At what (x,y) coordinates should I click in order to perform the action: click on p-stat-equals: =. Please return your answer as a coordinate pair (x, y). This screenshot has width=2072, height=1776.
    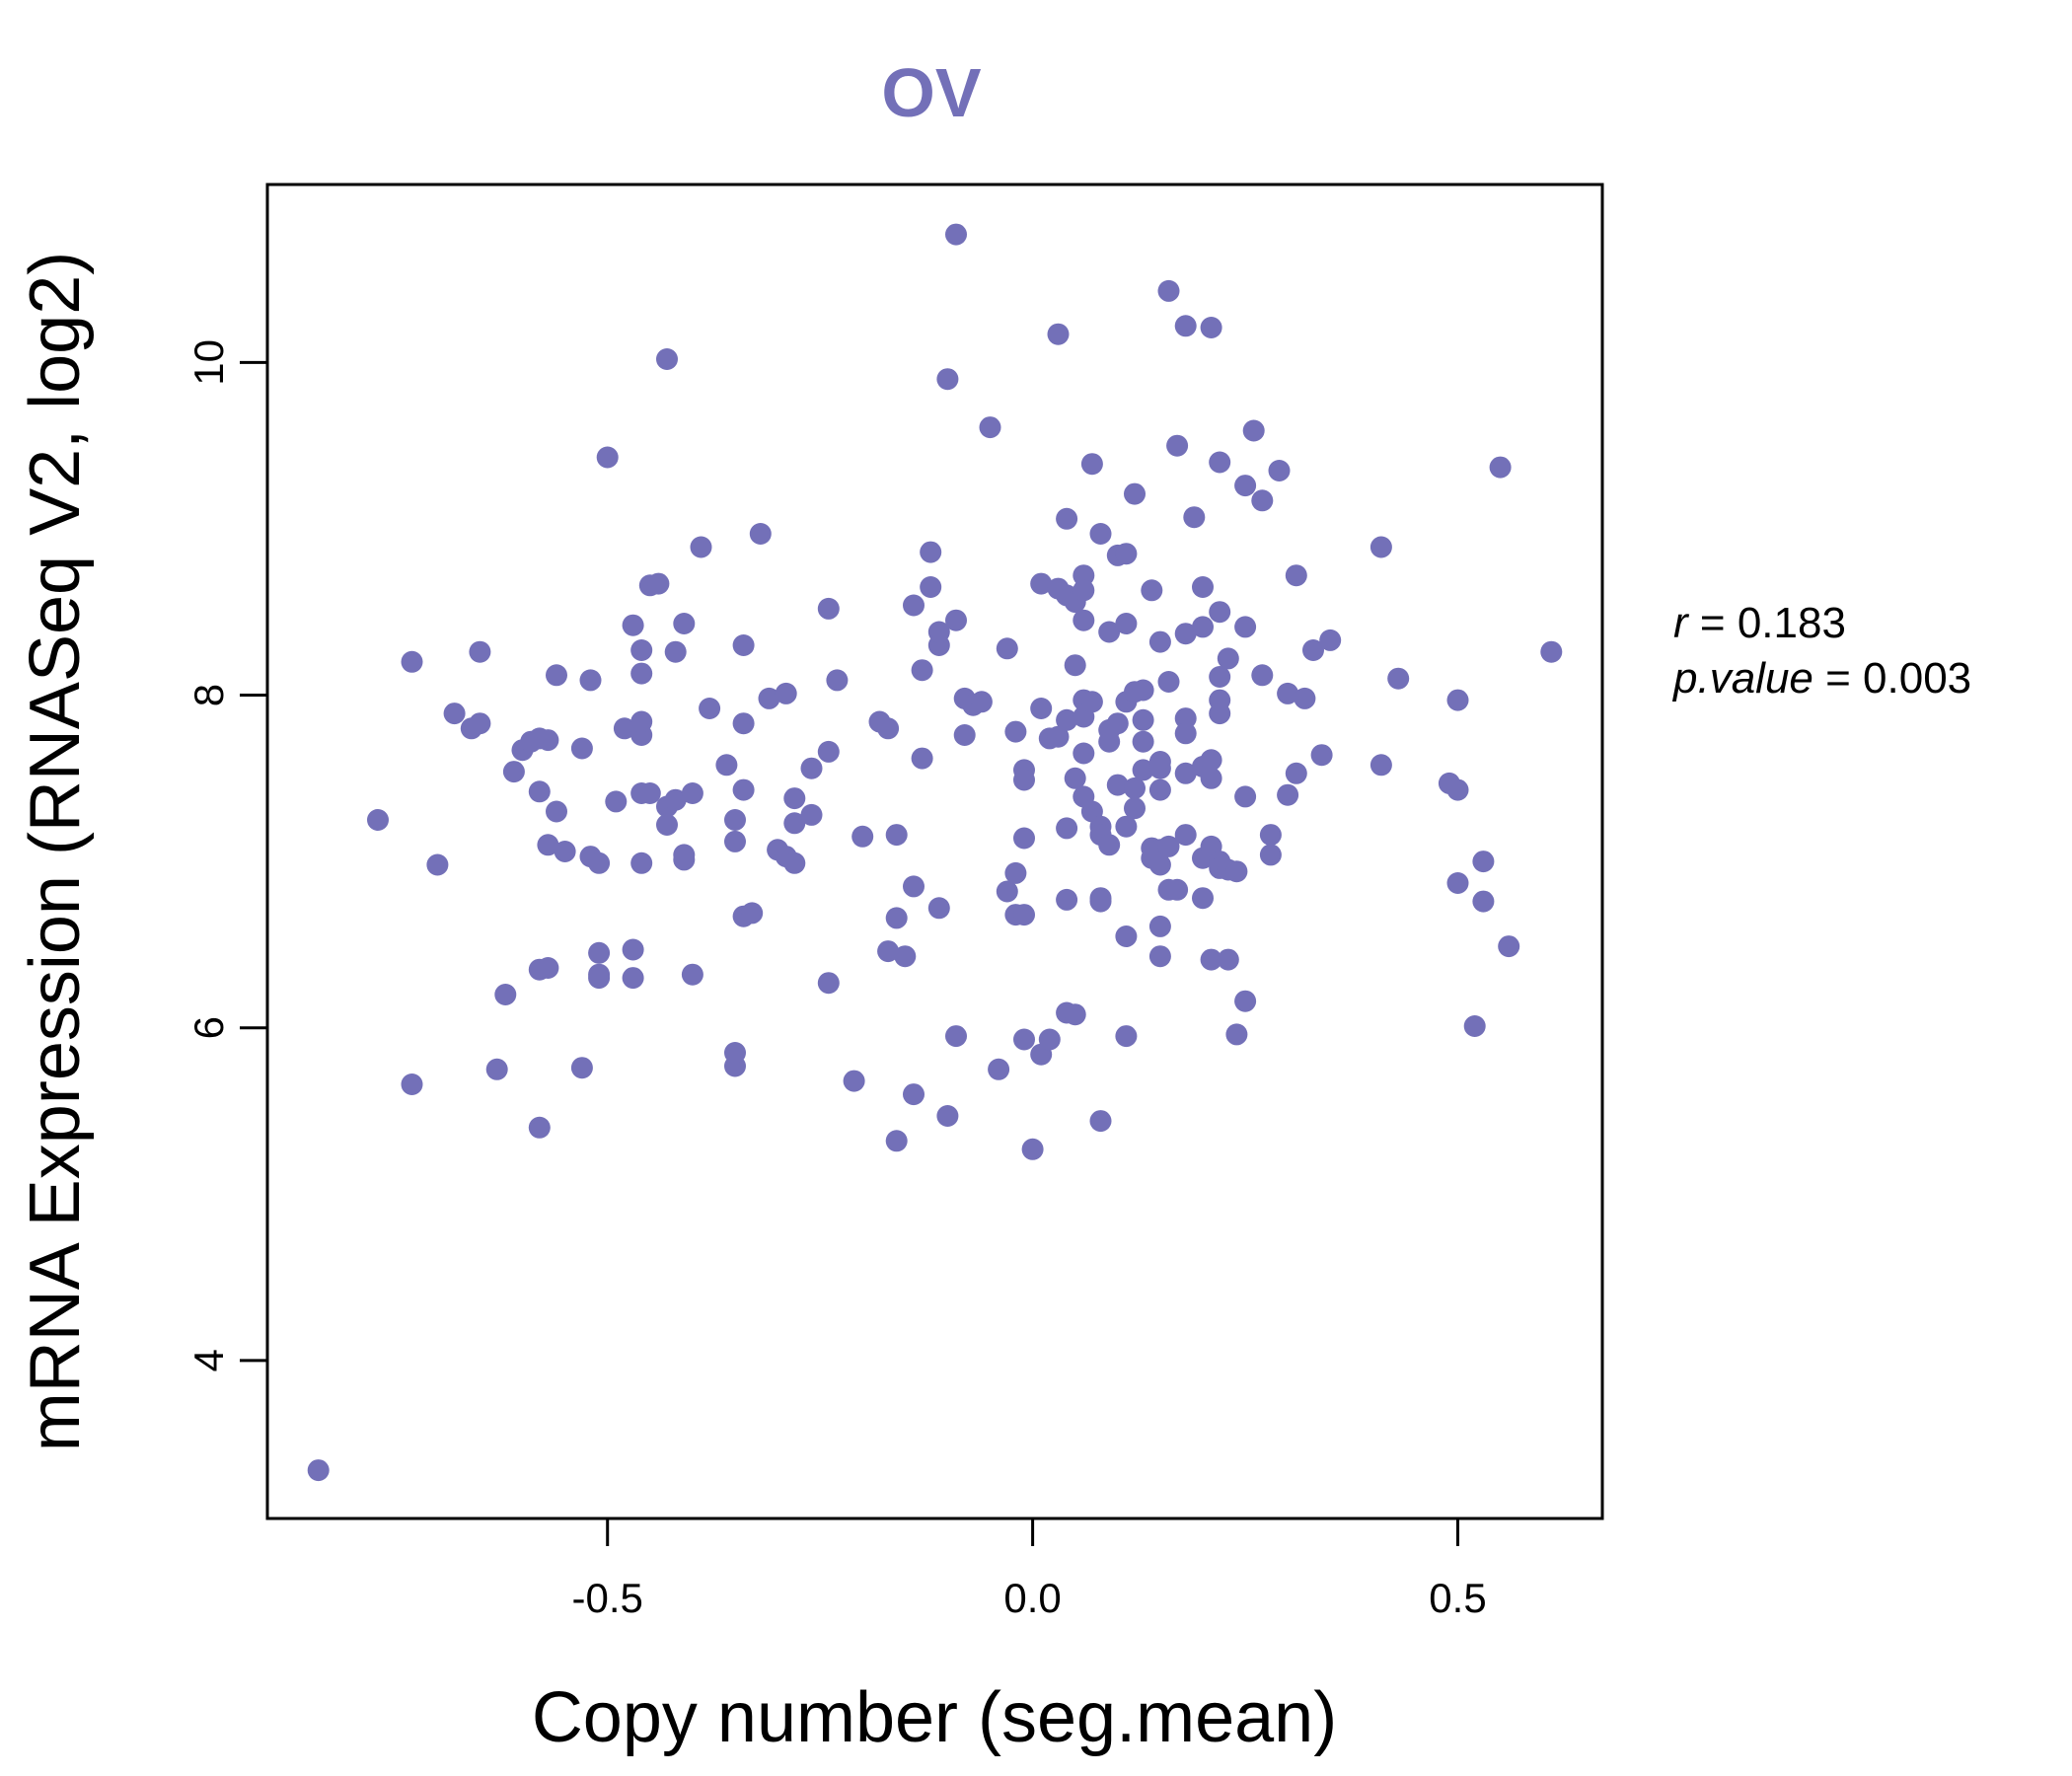
    Looking at the image, I should click on (1844, 679).